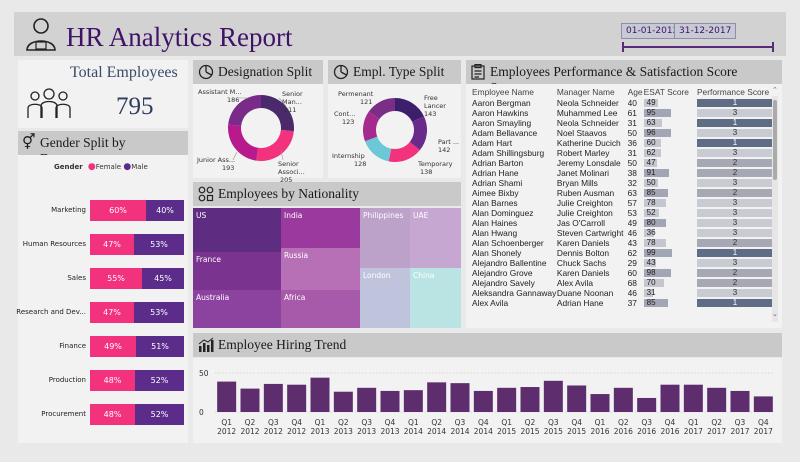 Image resolution: width=800 pixels, height=462 pixels. Describe the element at coordinates (717, 427) in the screenshot. I see `x-tick-label: Q2 2017` at that location.